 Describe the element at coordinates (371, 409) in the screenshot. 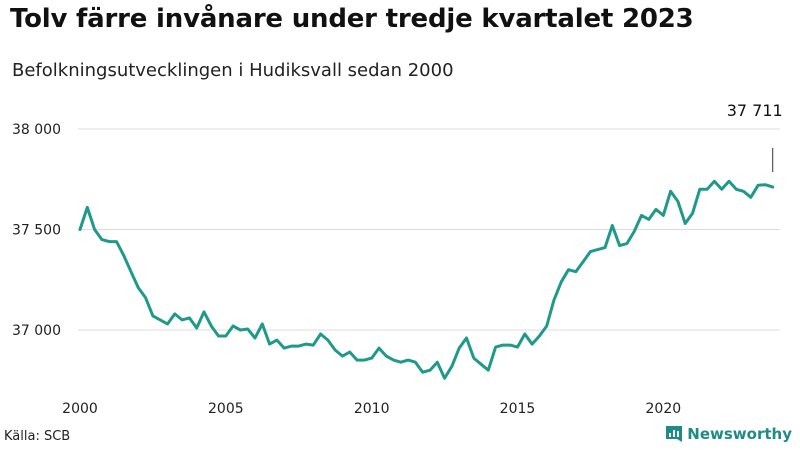

I see `x-axis-ticks: 2000 2005 2010 2015 2020` at that location.